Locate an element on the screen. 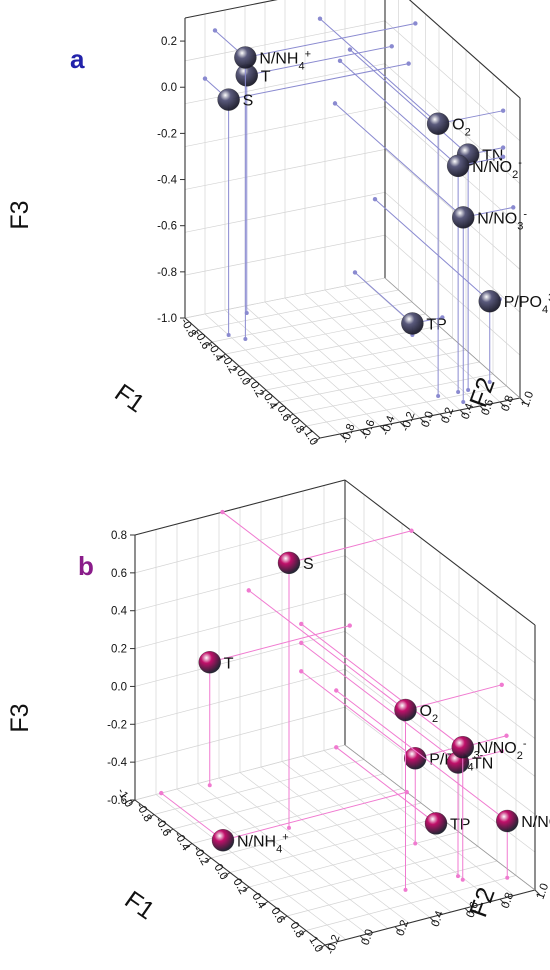 The width and height of the screenshot is (550, 970). z-tick-label: -1.0 is located at coordinates (167, 319).